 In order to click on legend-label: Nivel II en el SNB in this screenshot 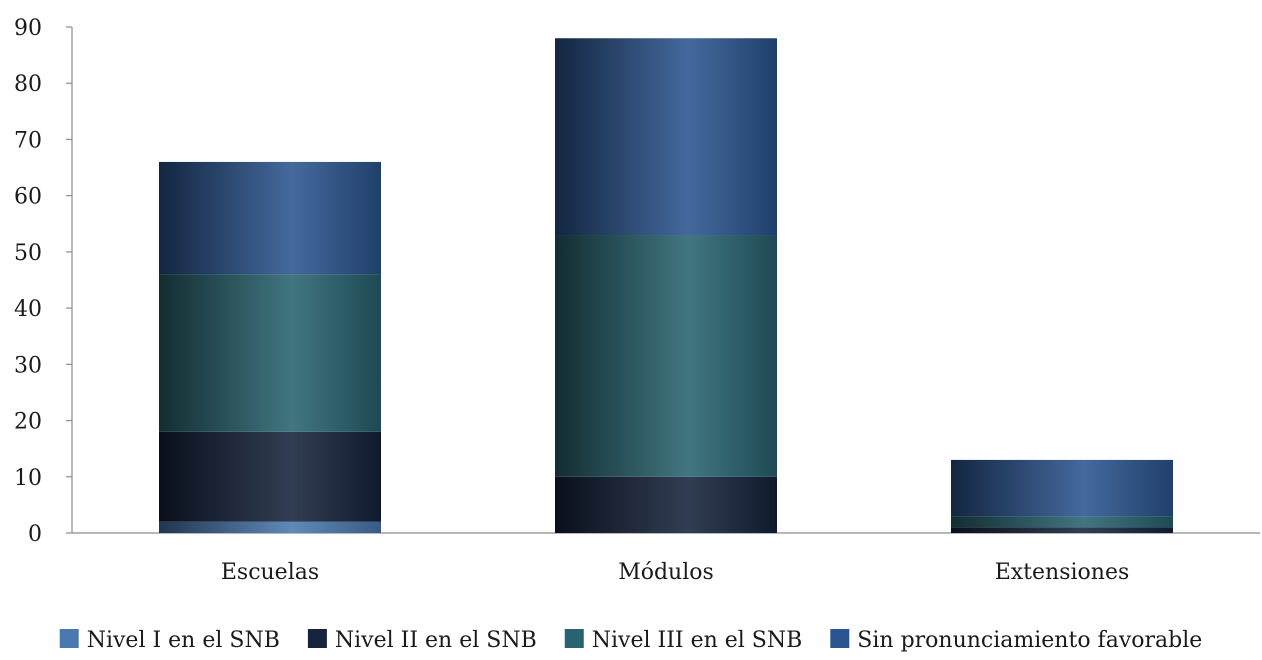, I will do `click(436, 640)`.